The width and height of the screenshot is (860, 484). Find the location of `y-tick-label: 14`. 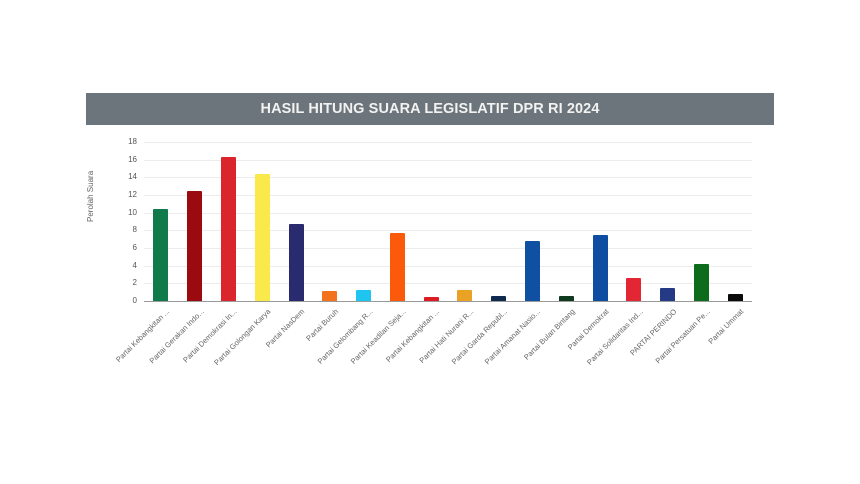

y-tick-label: 14 is located at coordinates (132, 177).